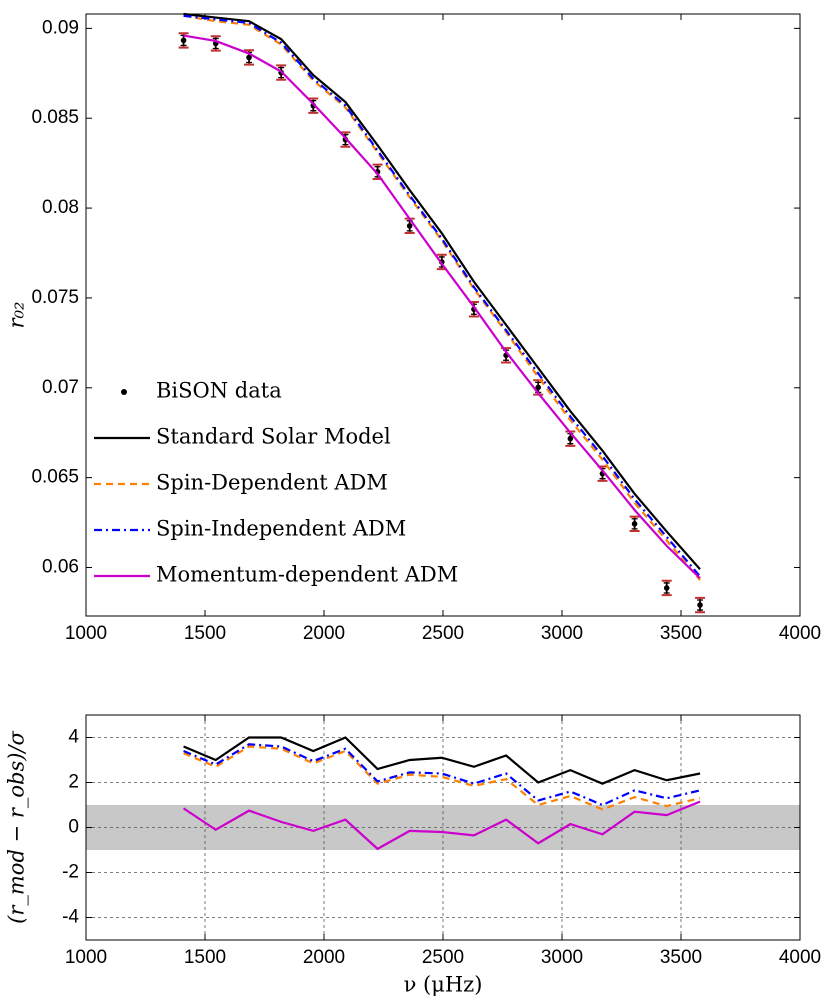  I want to click on y-tick-label: -4, so click(70, 917).